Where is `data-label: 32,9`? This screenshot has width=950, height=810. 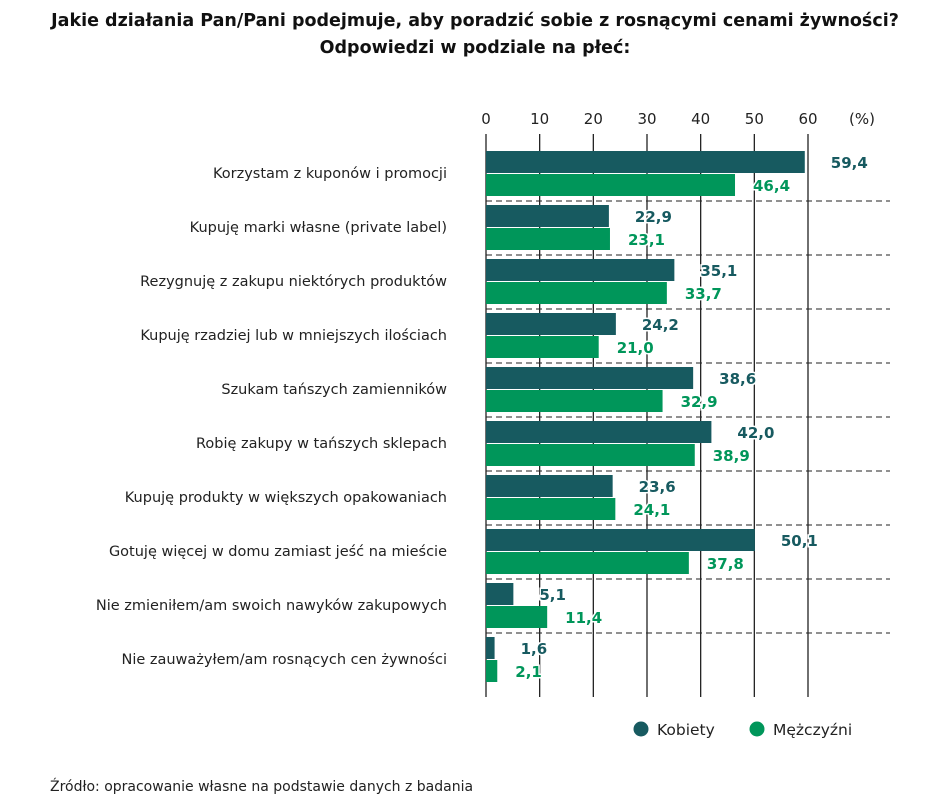
data-label: 32,9 is located at coordinates (699, 402).